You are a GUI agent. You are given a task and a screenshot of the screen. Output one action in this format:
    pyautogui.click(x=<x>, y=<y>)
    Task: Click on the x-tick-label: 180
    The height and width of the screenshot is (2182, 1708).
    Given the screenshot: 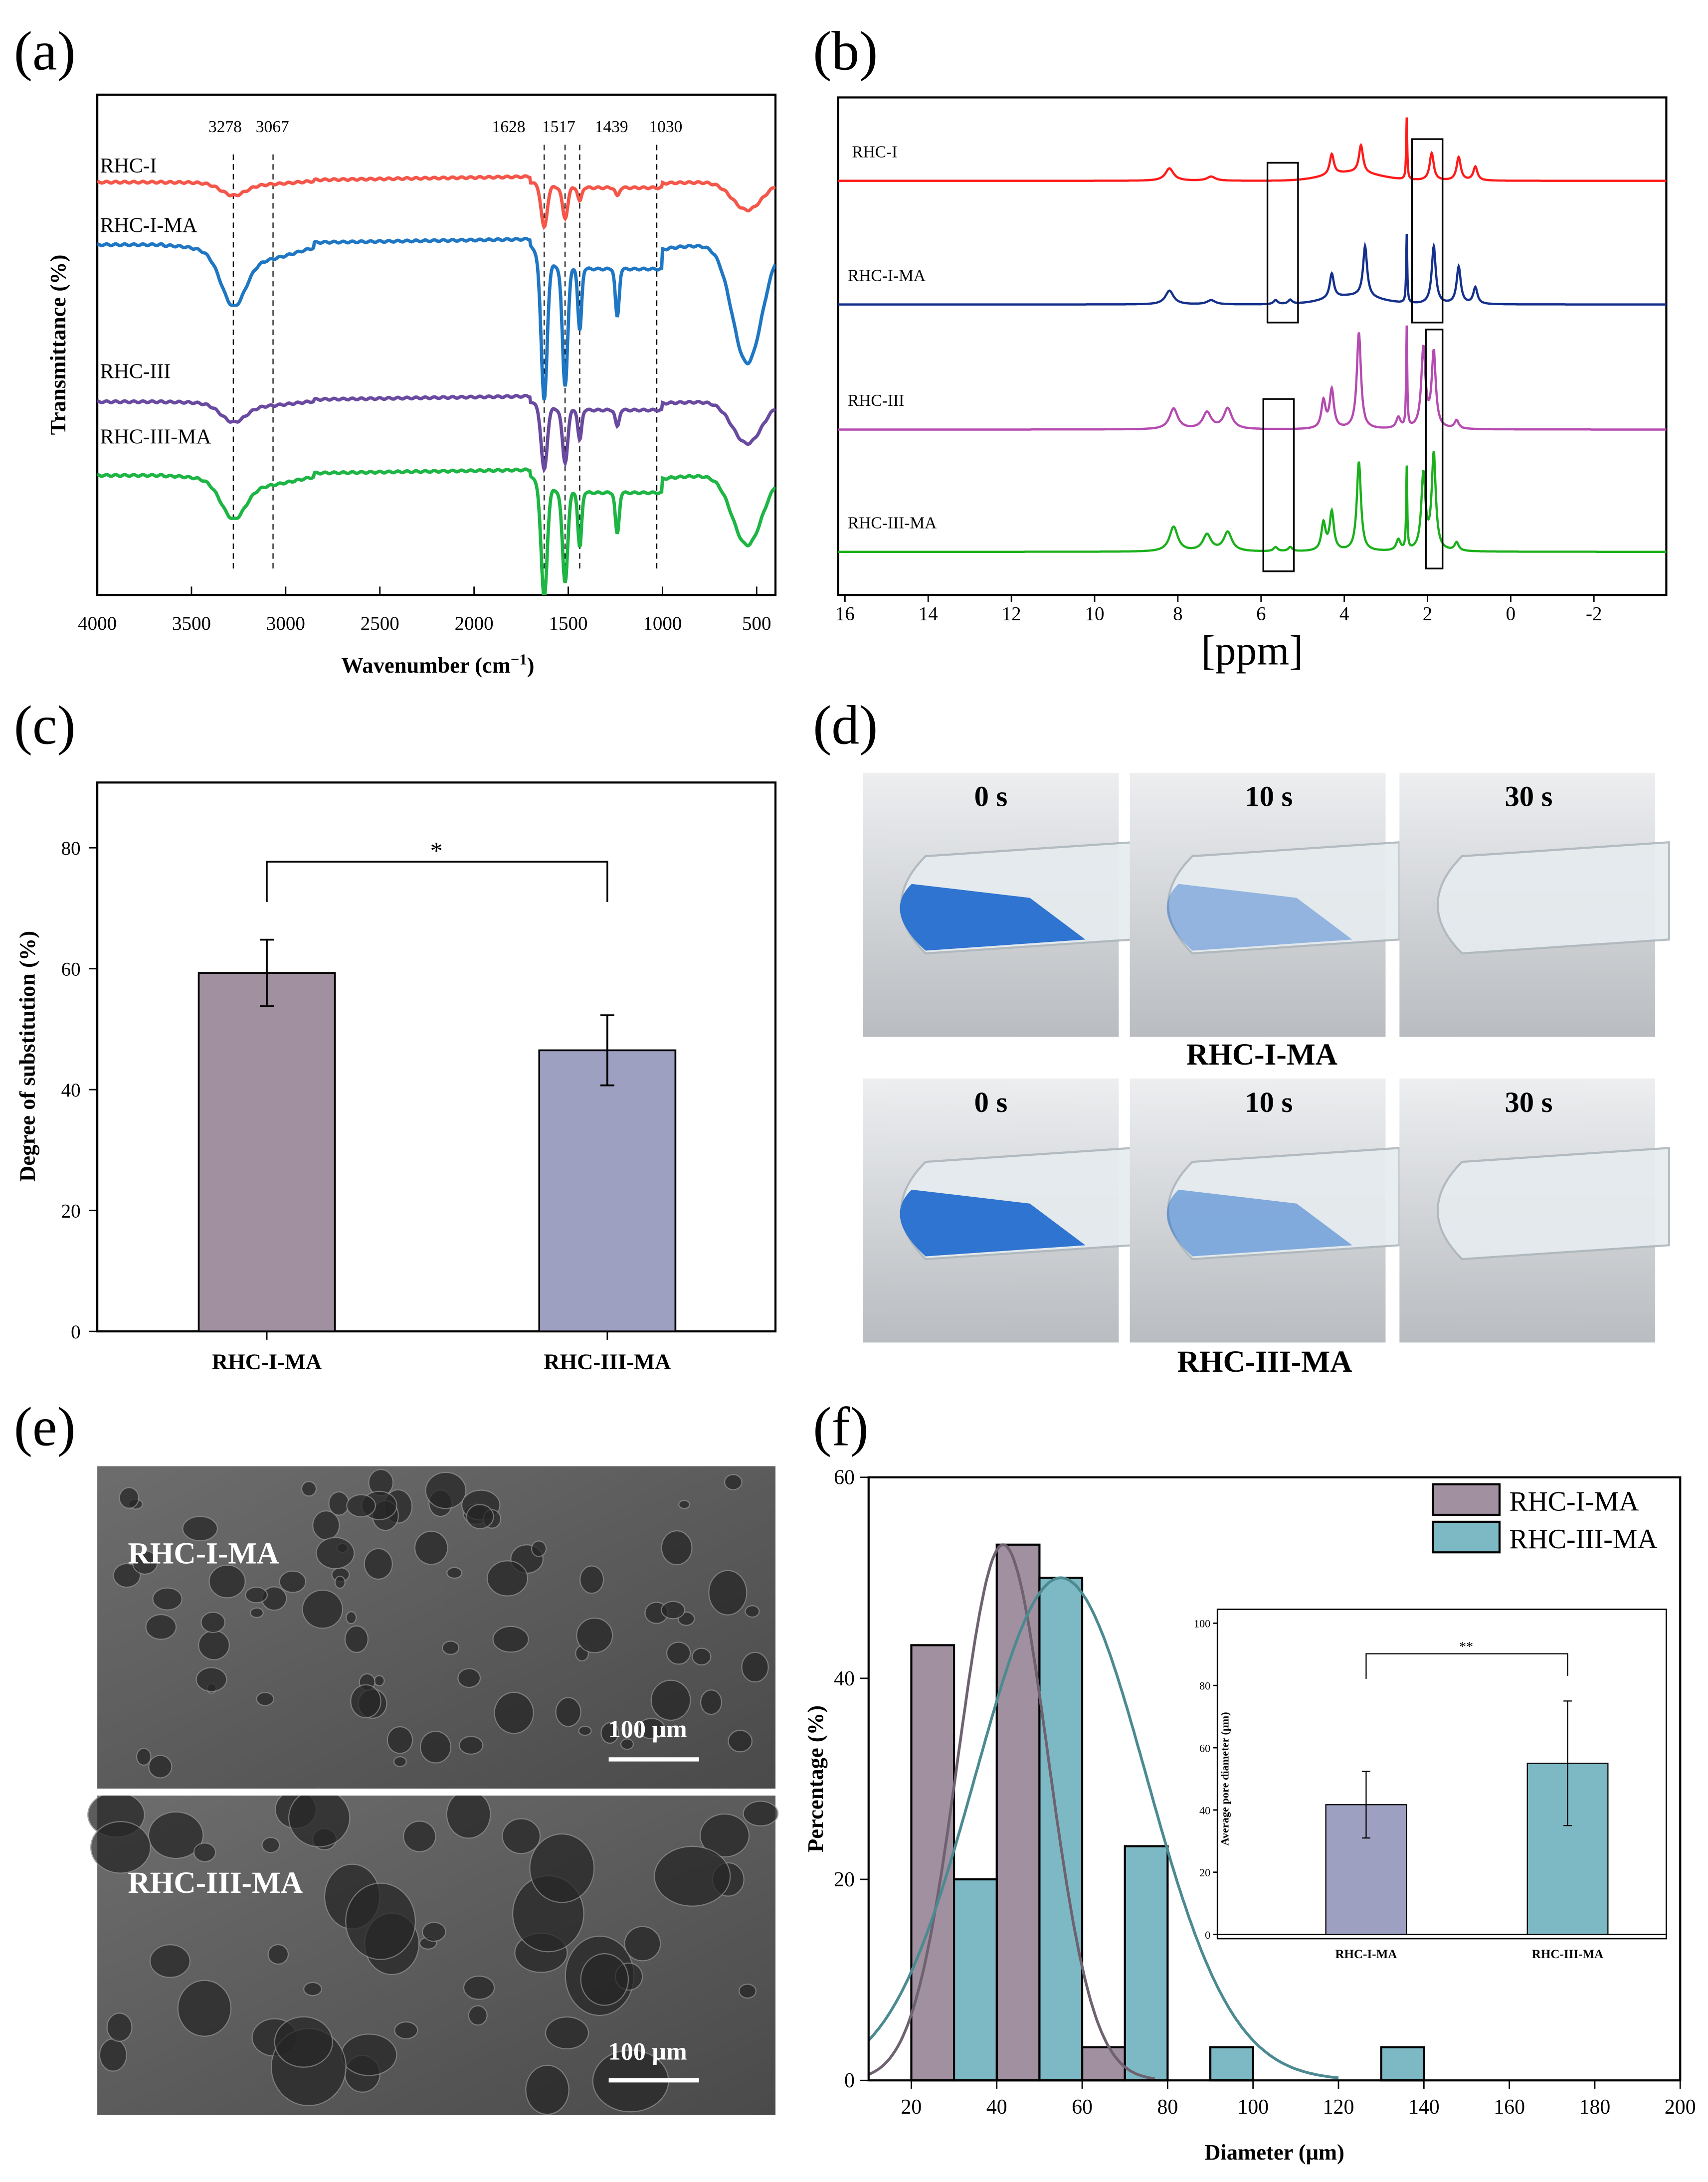 What is the action you would take?
    pyautogui.click(x=1595, y=2107)
    